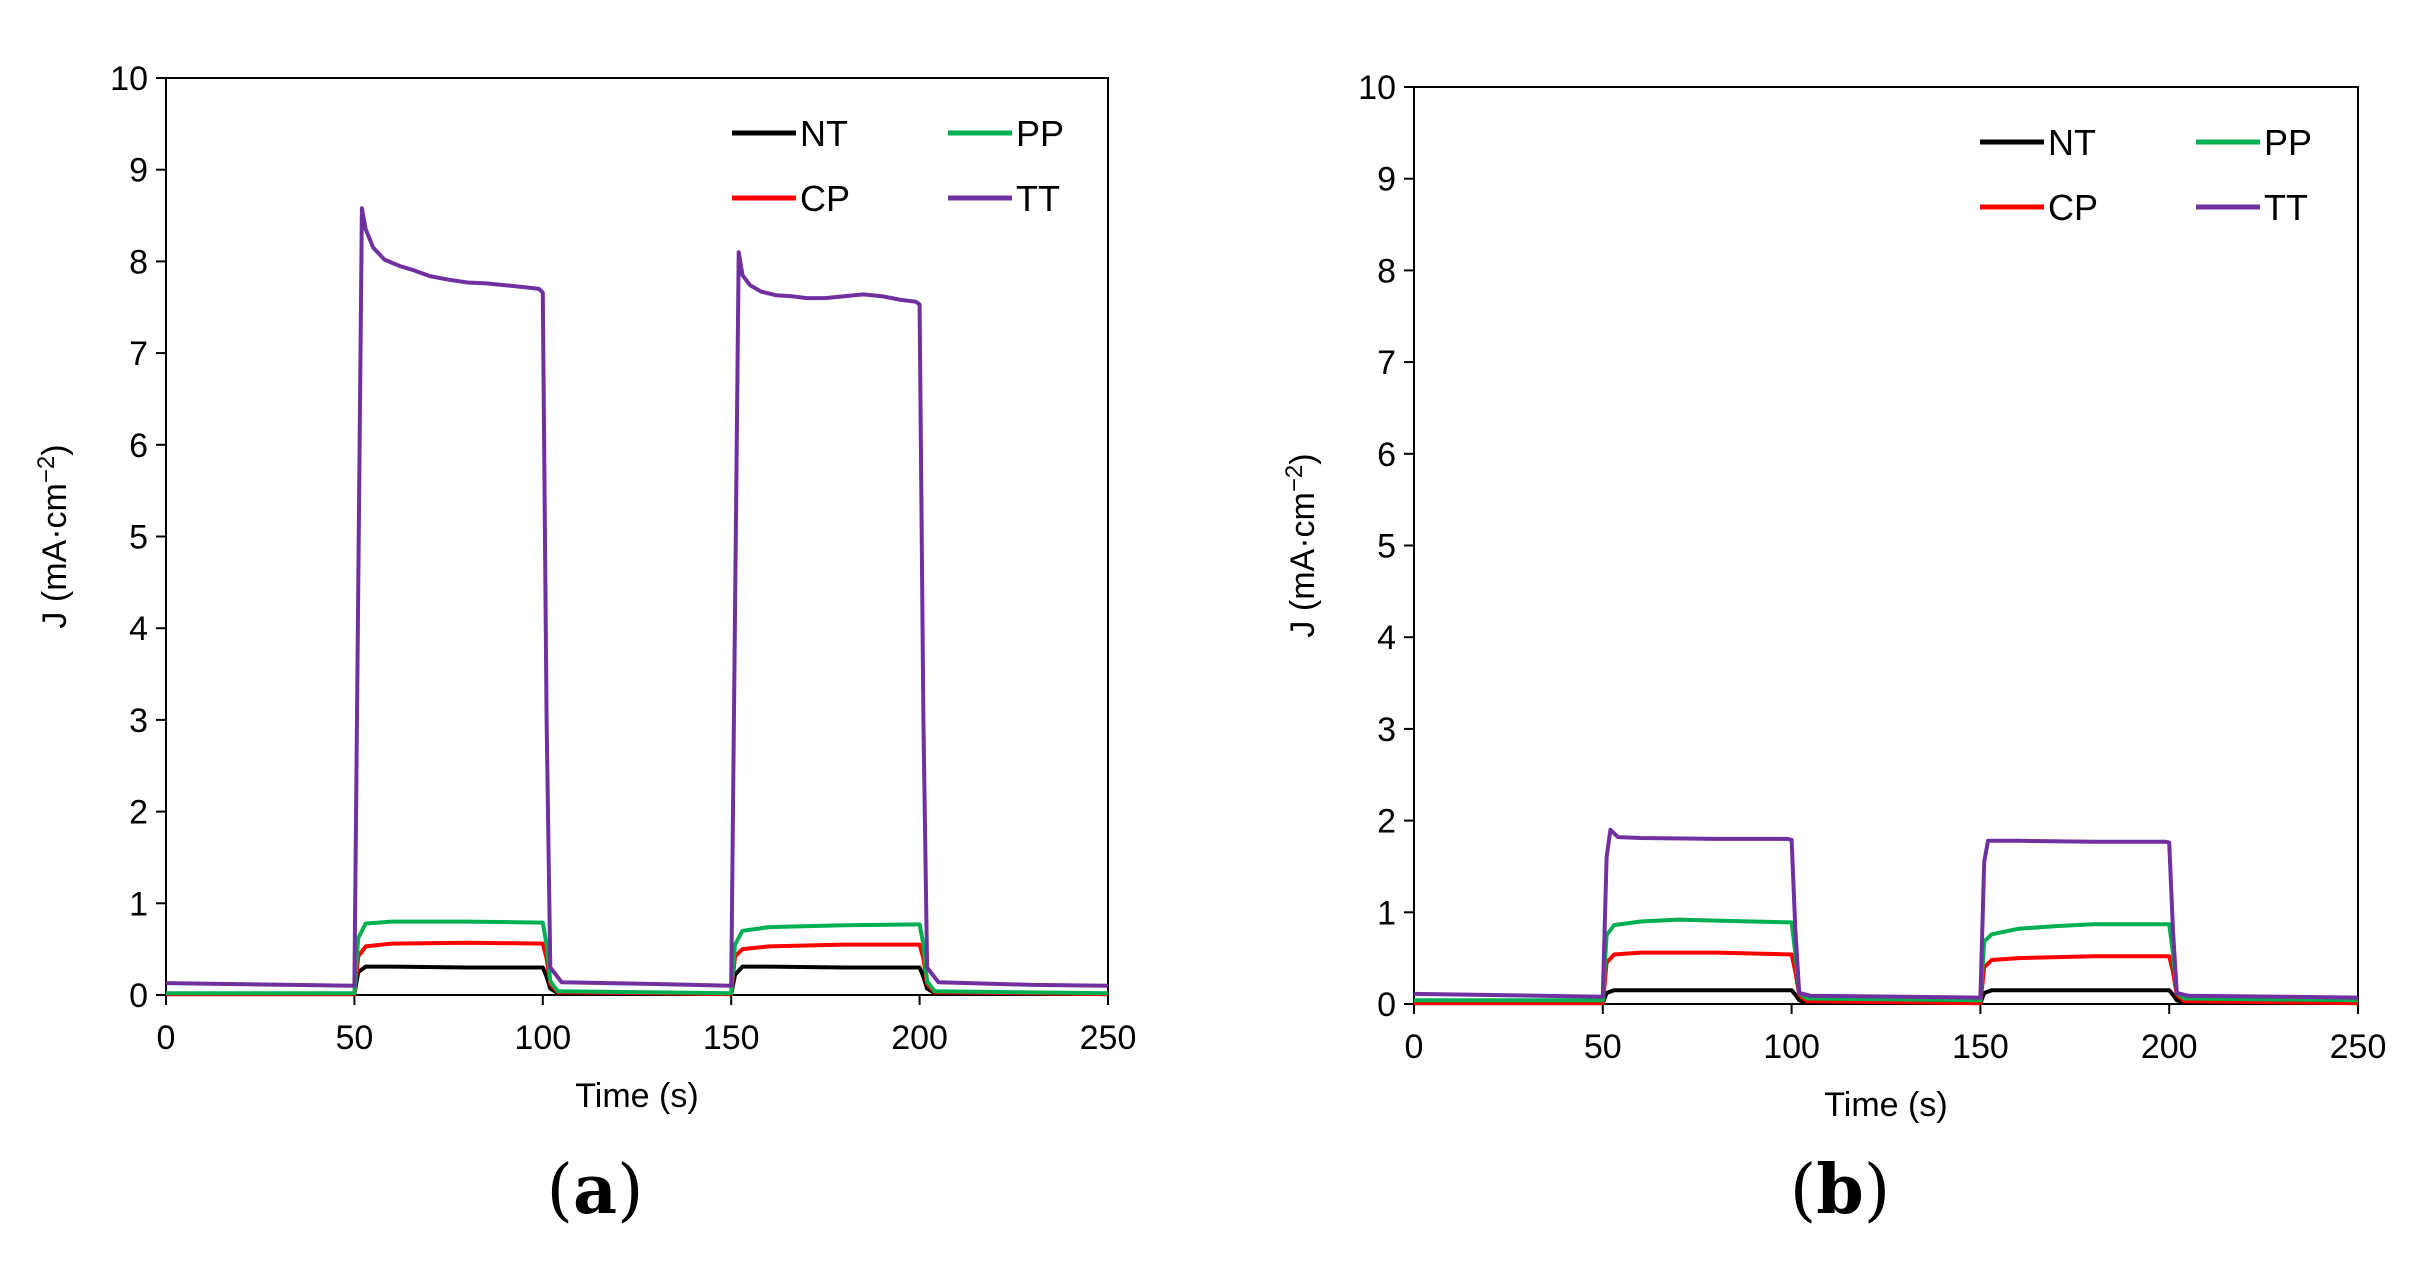 The image size is (2409, 1264). What do you see at coordinates (1886, 978) in the screenshot?
I see `series-line-cp` at bounding box center [1886, 978].